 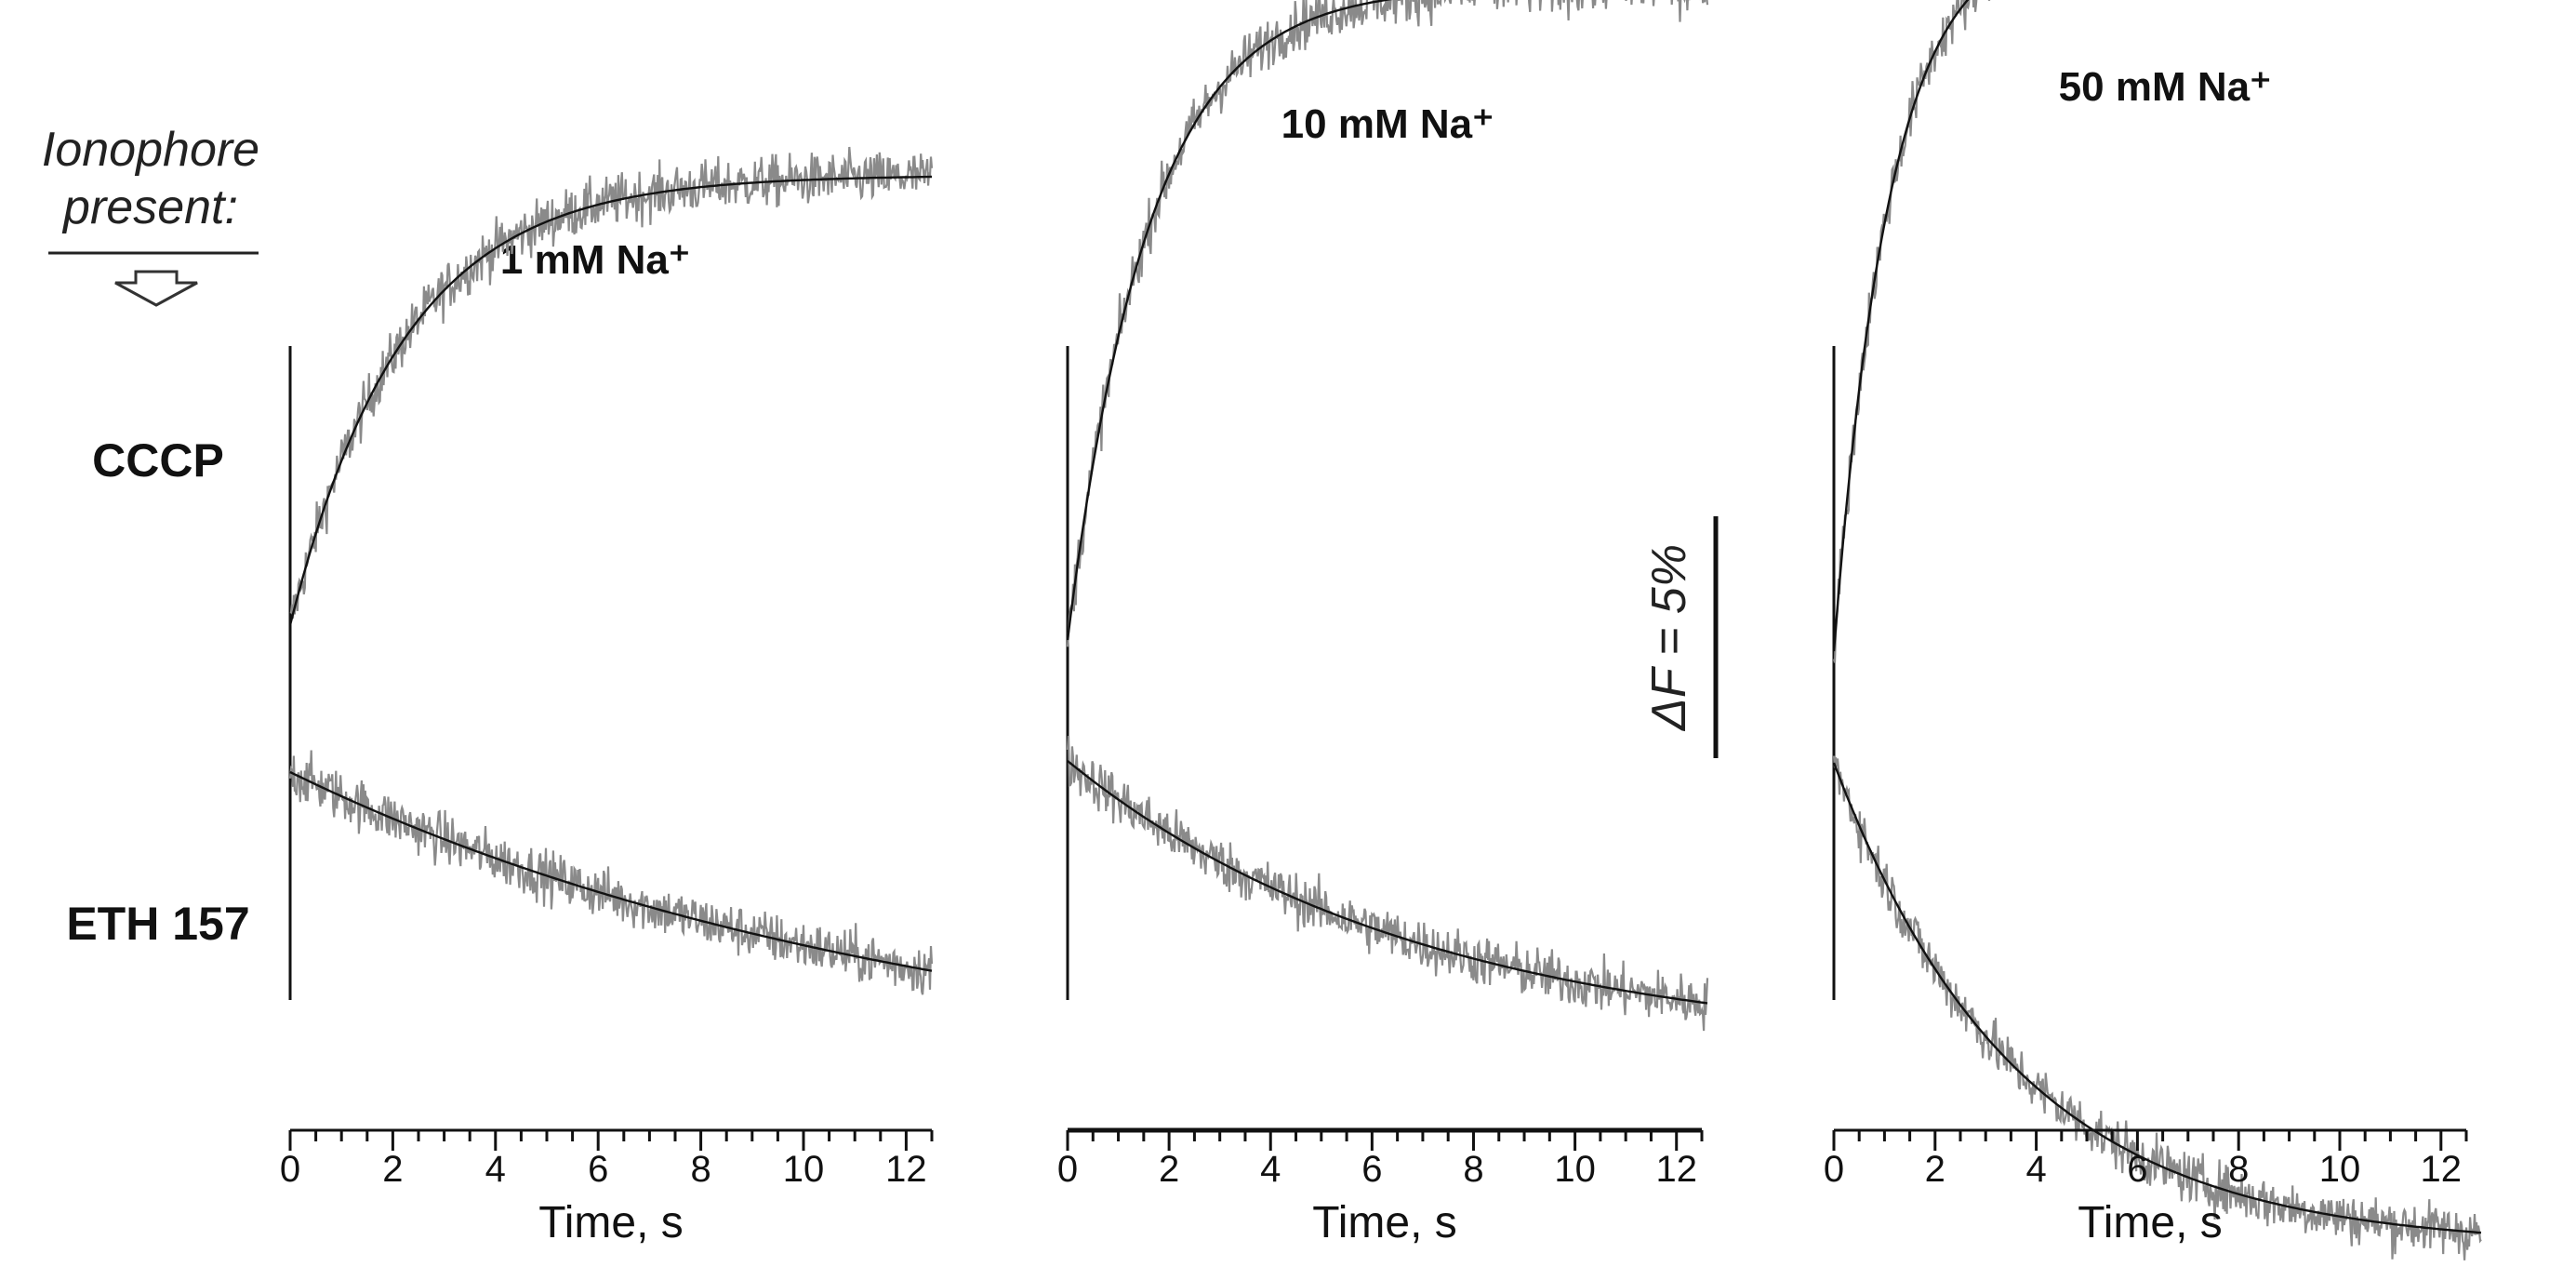 What do you see at coordinates (150, 150) in the screenshot?
I see `ionophore-label-line1: Ionophore` at bounding box center [150, 150].